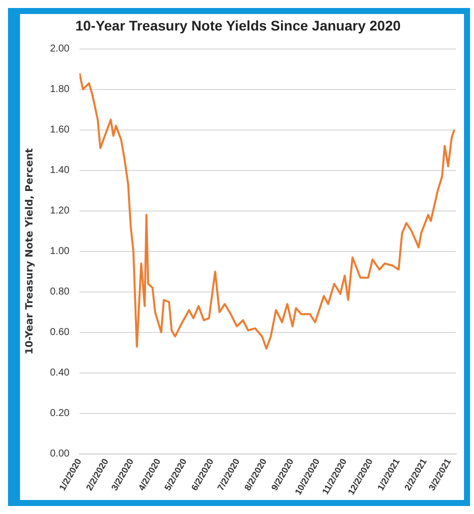 This screenshot has width=474, height=514. I want to click on y-axis-title: 10-Year Treasury Note Yield, Percent, so click(30, 251).